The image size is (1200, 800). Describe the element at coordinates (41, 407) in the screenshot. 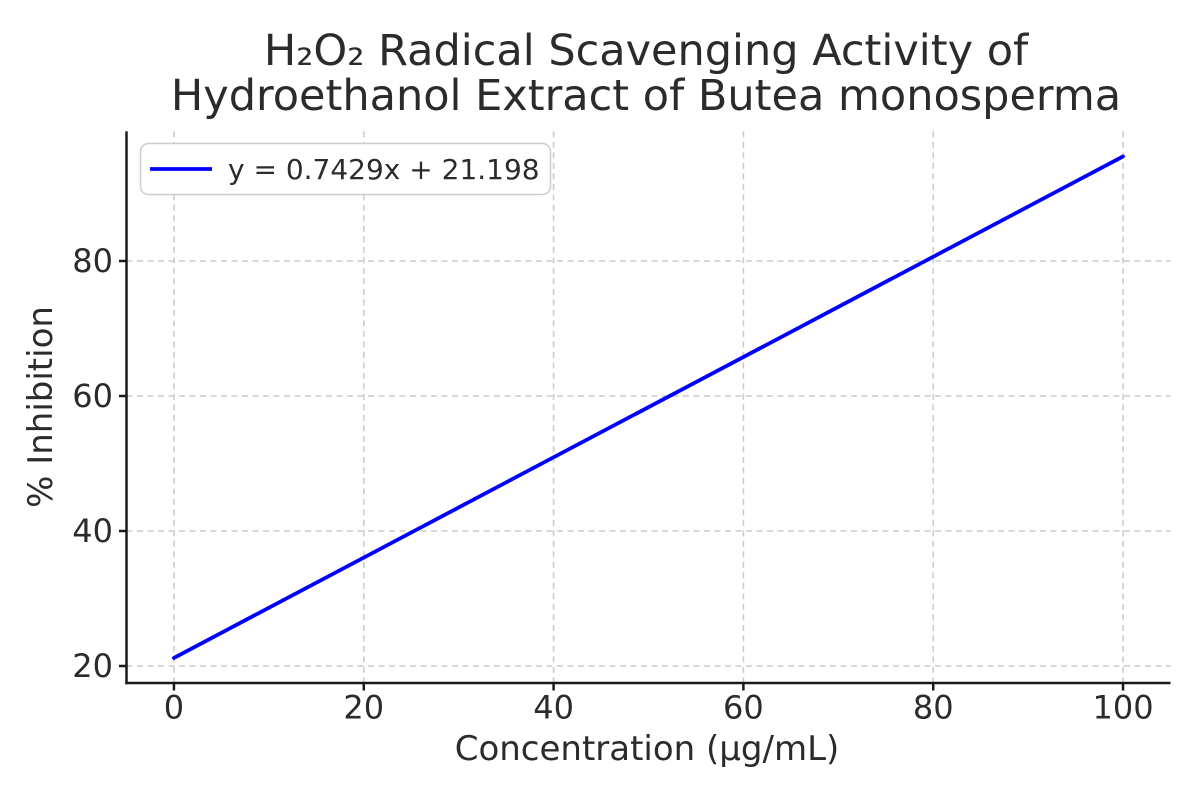

I see `y-axis-label: % Inhibition` at that location.